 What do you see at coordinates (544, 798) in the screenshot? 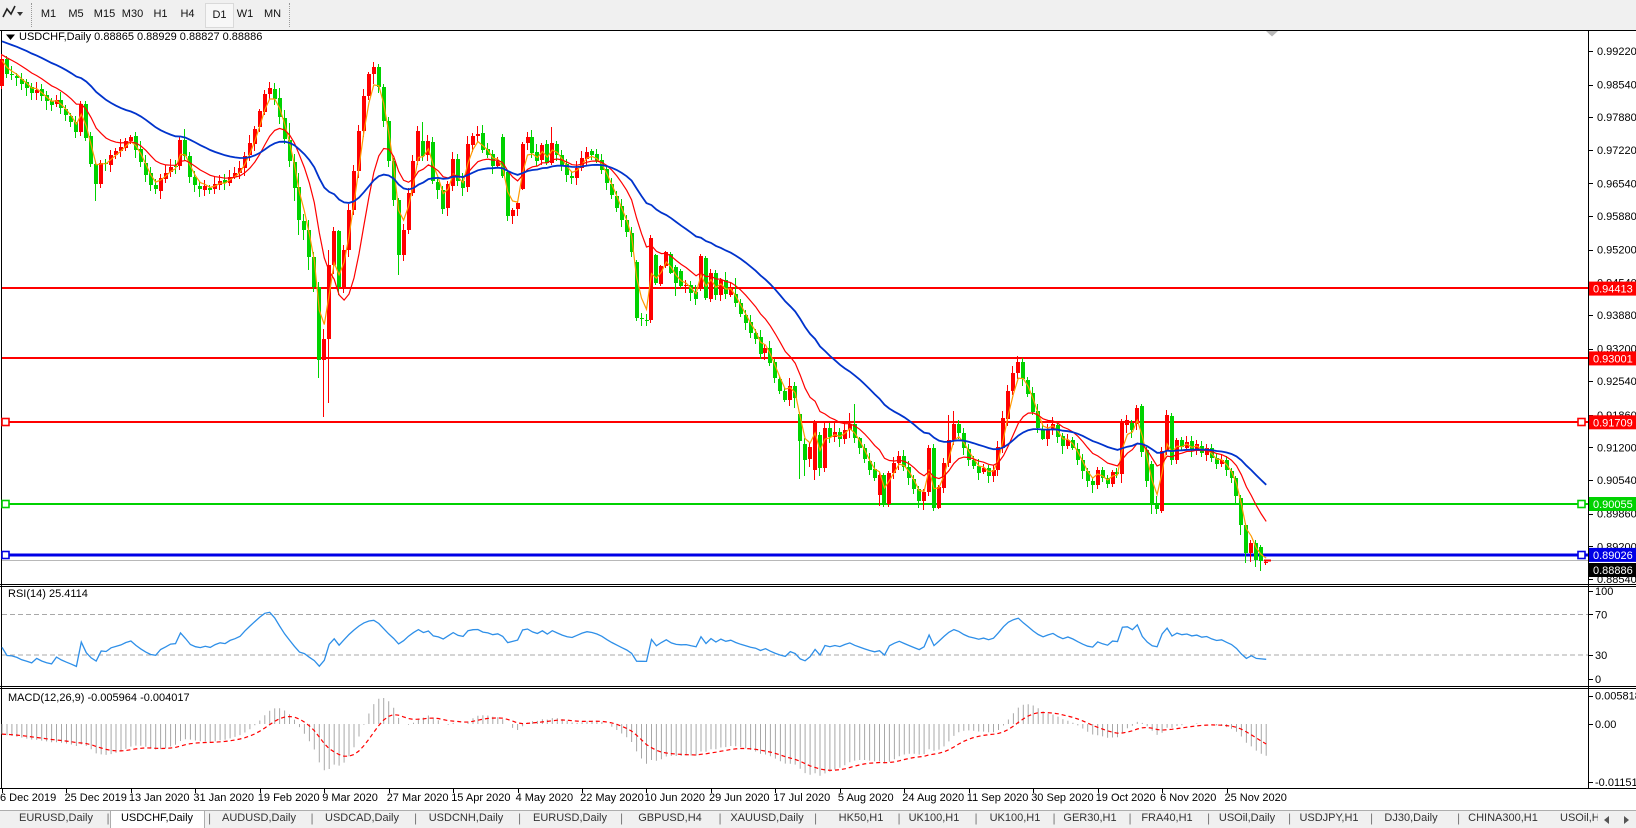
I see `svg-text: 4 May 2020` at bounding box center [544, 798].